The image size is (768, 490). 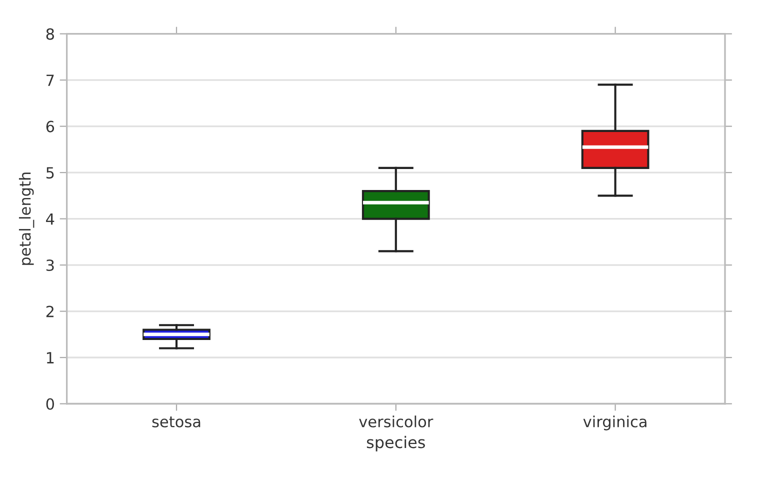 I want to click on y-tick-label: 6, so click(x=50, y=126).